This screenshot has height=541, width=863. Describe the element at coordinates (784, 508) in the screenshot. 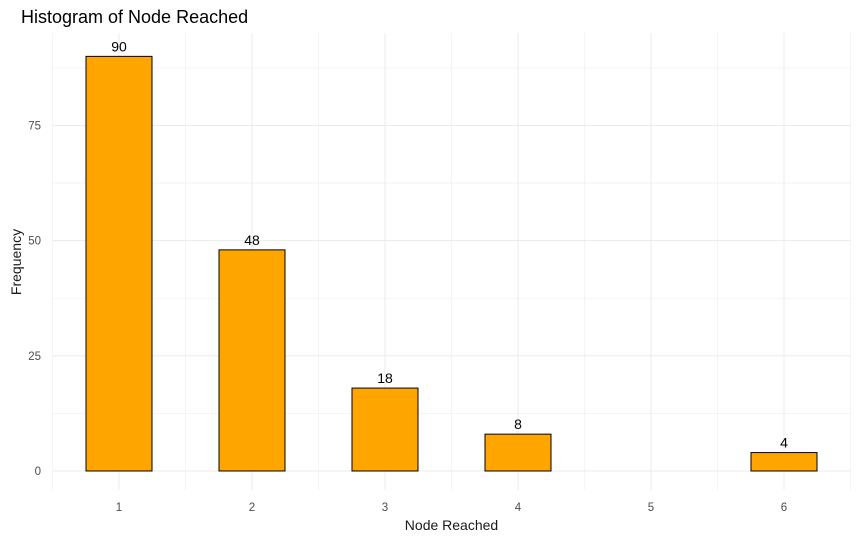

I see `x-tick-label: 6` at that location.